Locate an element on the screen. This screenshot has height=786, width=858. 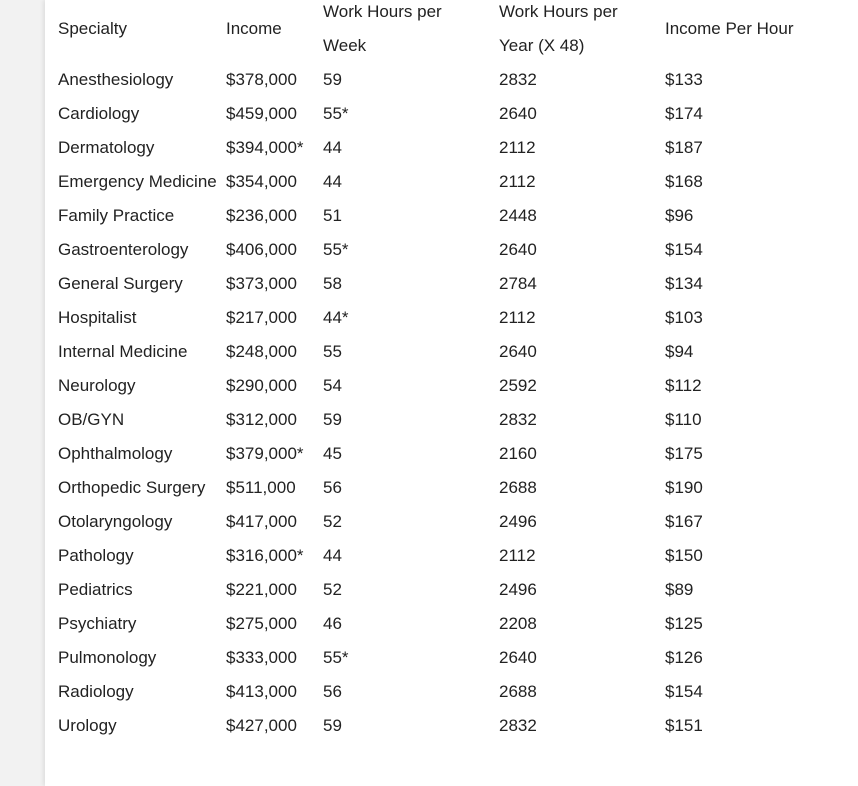
cell-hours-year: 2208 is located at coordinates (518, 623).